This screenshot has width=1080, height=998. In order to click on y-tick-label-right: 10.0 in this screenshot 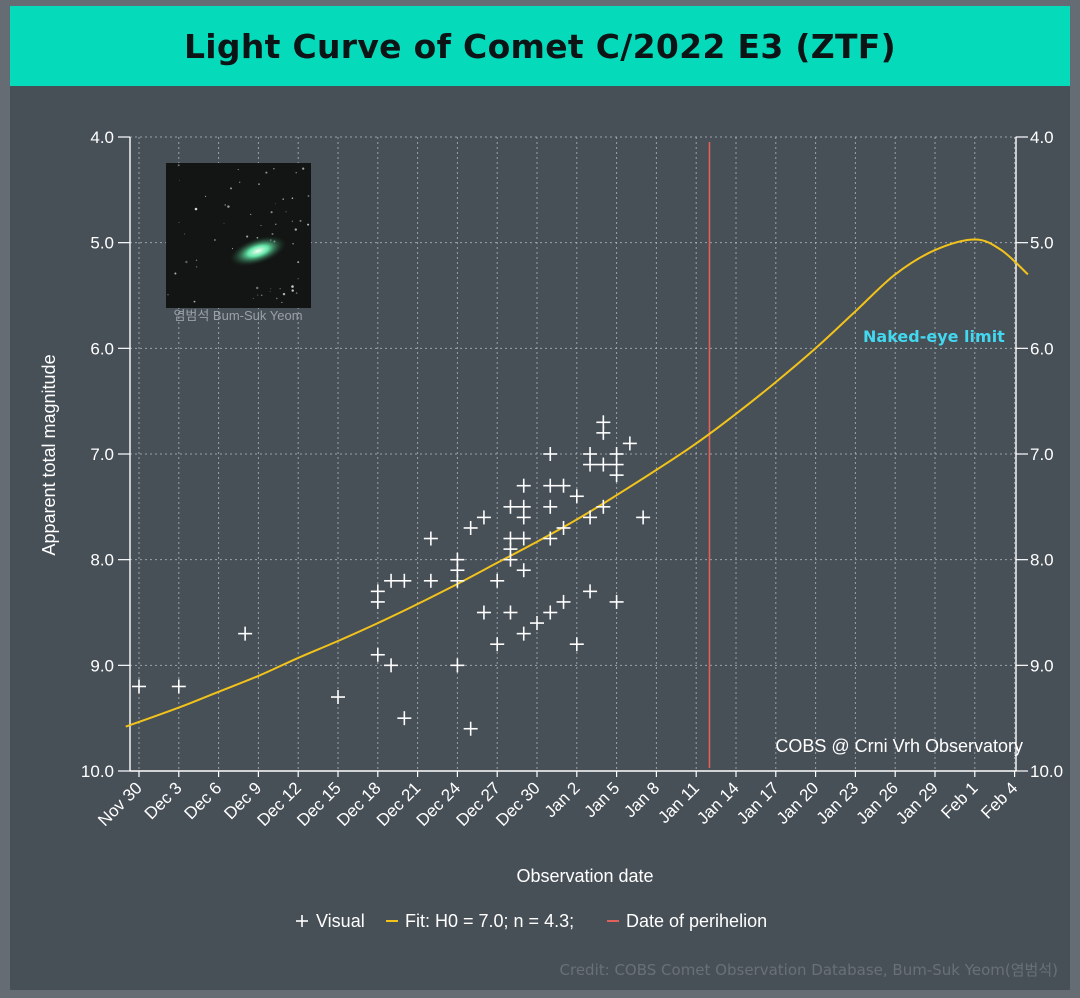, I will do `click(1046, 771)`.